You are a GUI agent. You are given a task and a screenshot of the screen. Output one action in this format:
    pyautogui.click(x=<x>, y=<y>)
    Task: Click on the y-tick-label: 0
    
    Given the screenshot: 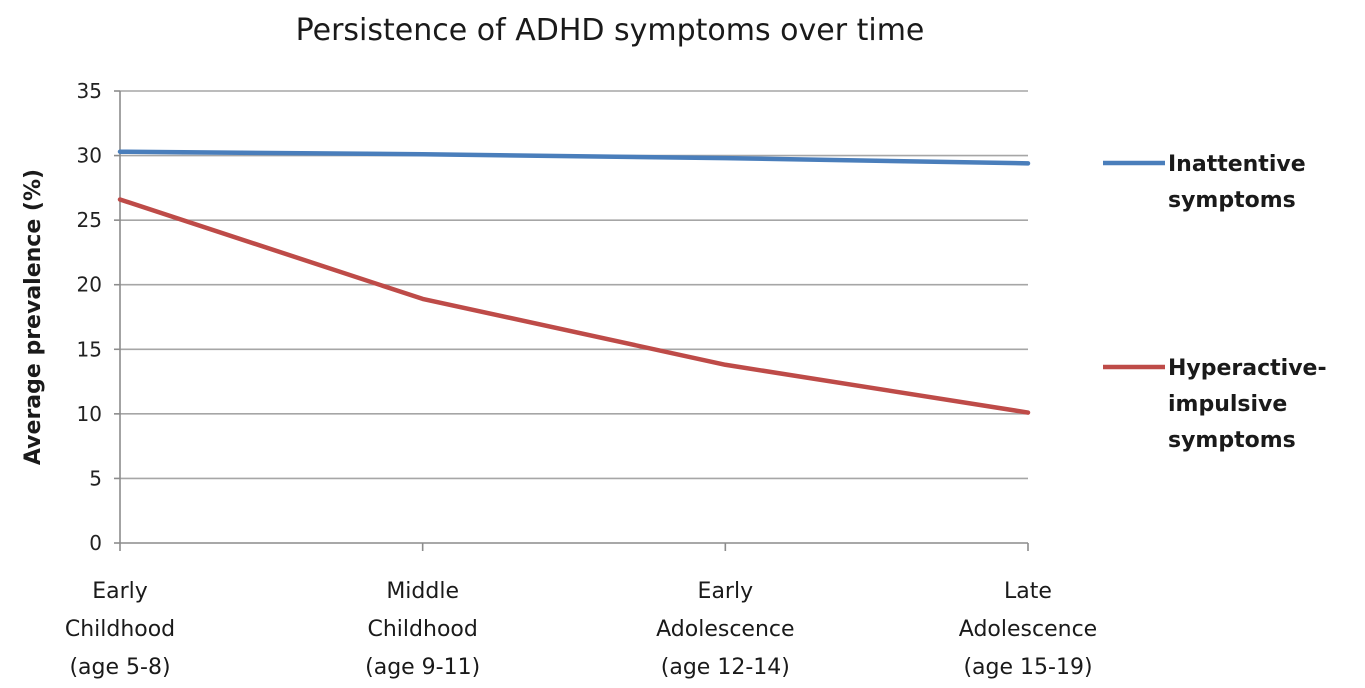 What is the action you would take?
    pyautogui.click(x=95, y=543)
    